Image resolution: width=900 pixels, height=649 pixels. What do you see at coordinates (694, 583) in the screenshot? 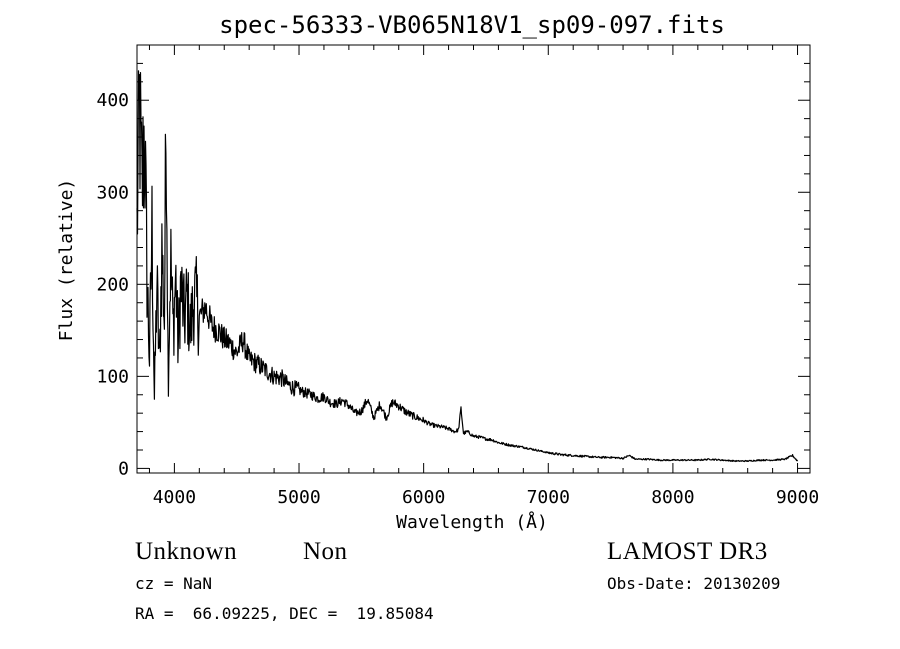
I see `obs-date: Obs-Date: 20130209` at bounding box center [694, 583].